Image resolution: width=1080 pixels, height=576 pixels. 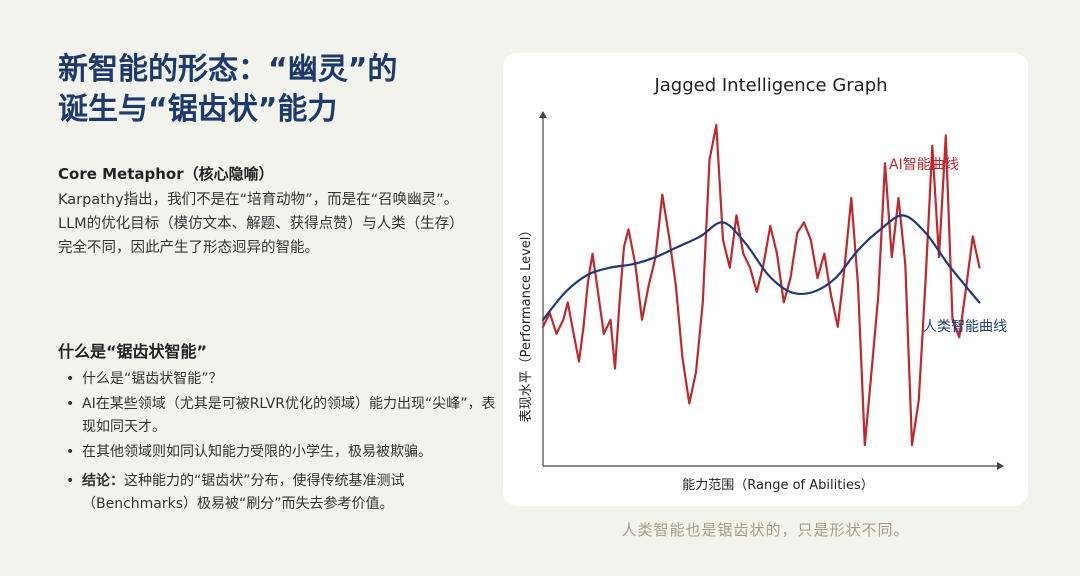 I want to click on bullet-item: 什么是“锯齿状智能”？, so click(x=278, y=379).